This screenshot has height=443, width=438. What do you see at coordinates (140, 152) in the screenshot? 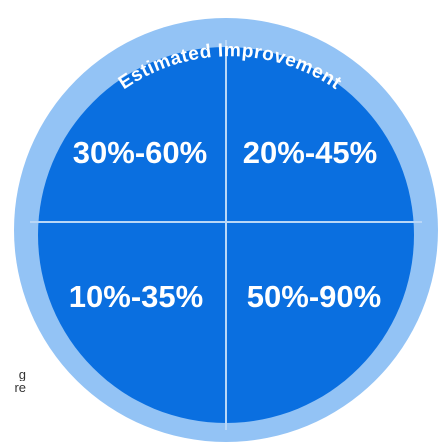
I see `quadrant-top-left-label: 30%-60%` at bounding box center [140, 152].